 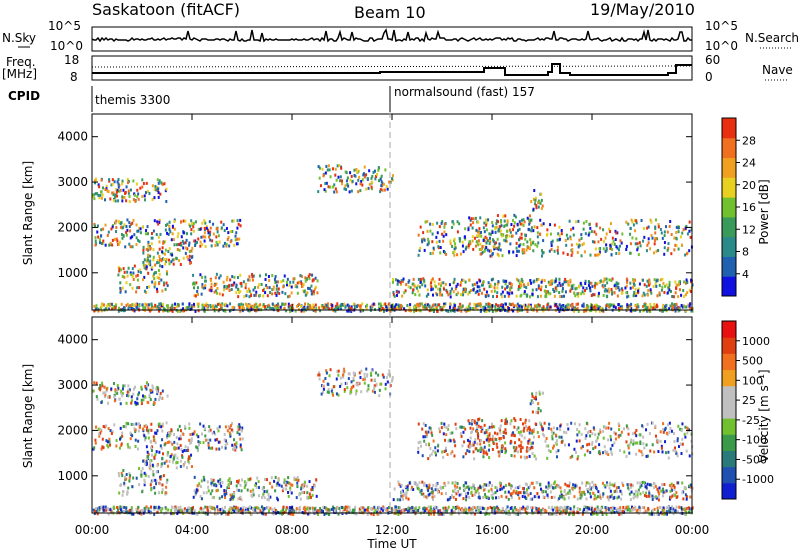 I want to click on colorbar-tick-label: -100, so click(x=754, y=440).